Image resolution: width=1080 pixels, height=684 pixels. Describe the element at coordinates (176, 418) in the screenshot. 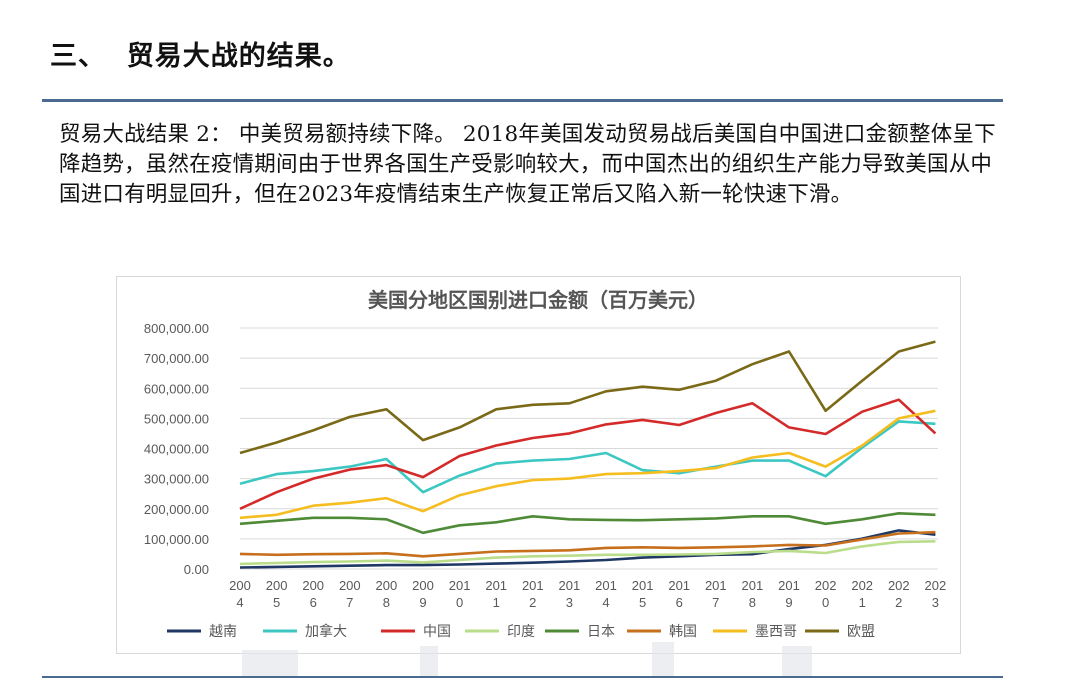

I see `y-tick-label: 500,000.00` at that location.